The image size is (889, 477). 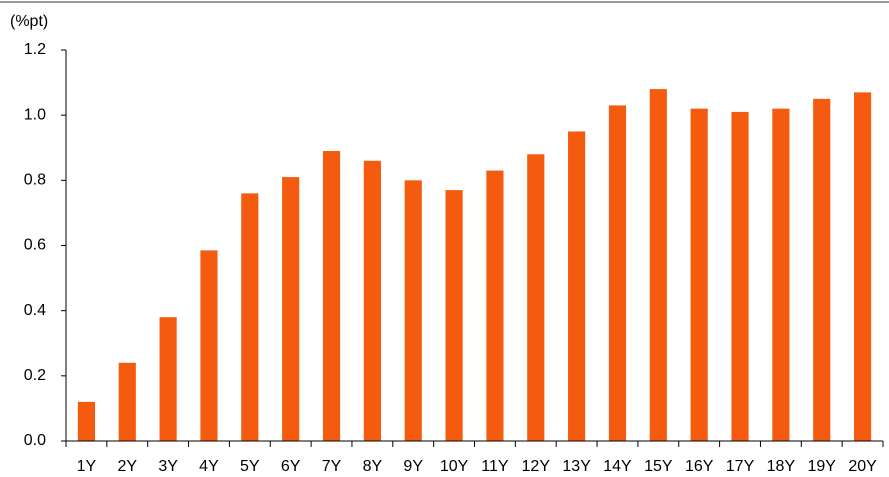 What do you see at coordinates (658, 466) in the screenshot?
I see `x-tick-label: 15Y` at bounding box center [658, 466].